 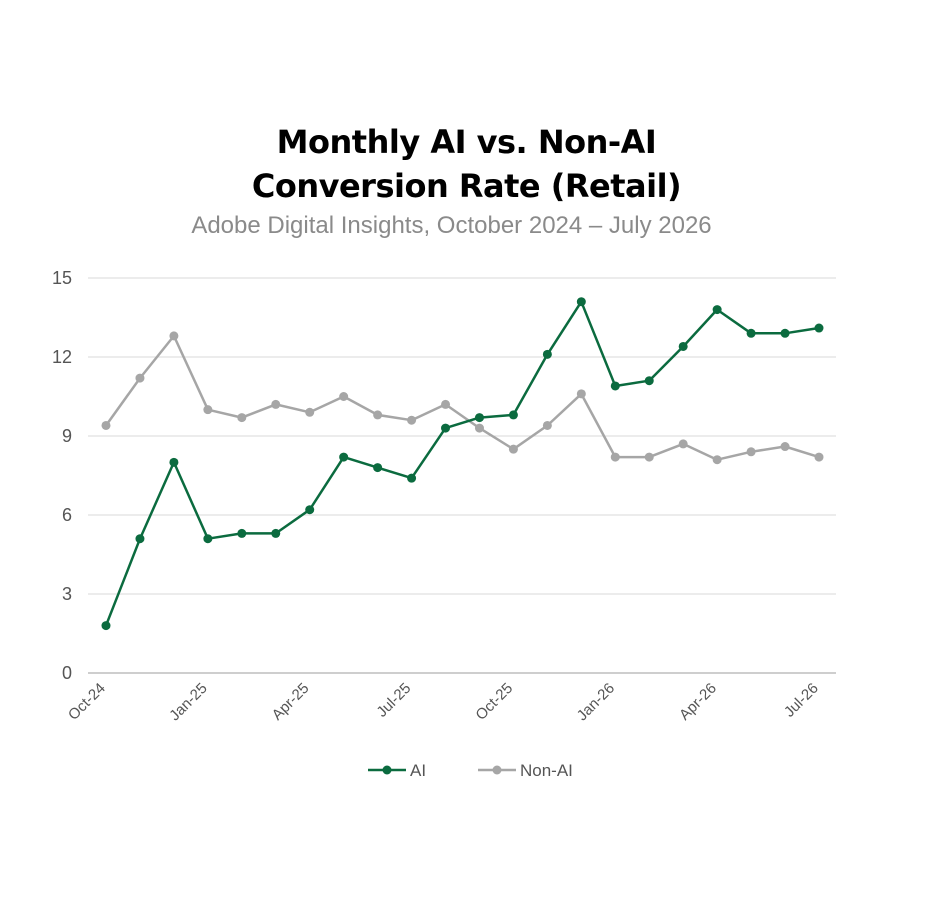 What do you see at coordinates (466, 186) in the screenshot?
I see `chart-title-line-2: Conversion Rate (Retail)` at bounding box center [466, 186].